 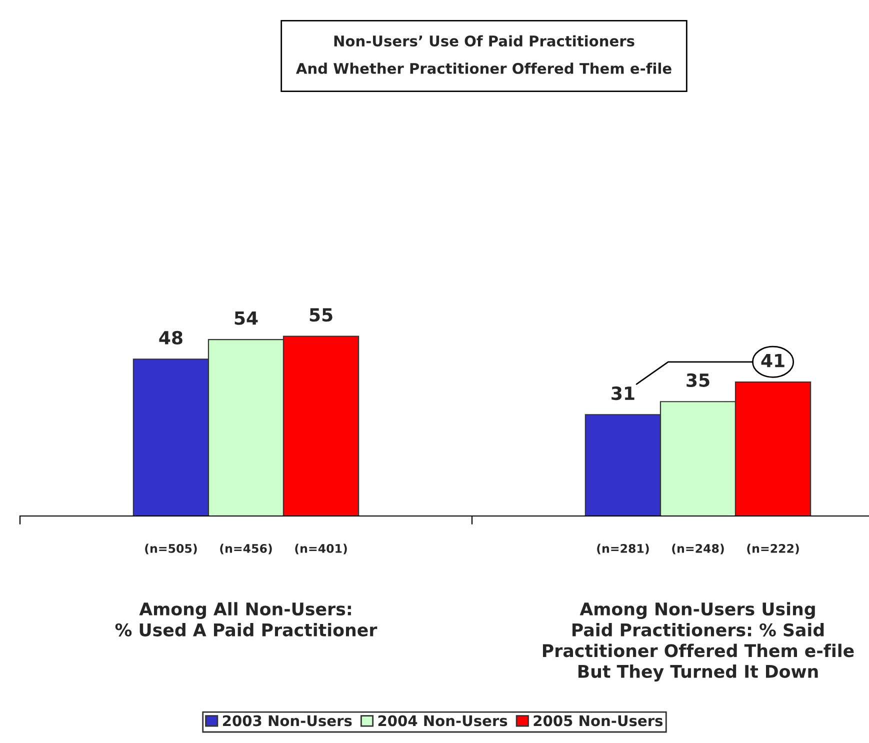 I want to click on text: (n=281), so click(x=623, y=549).